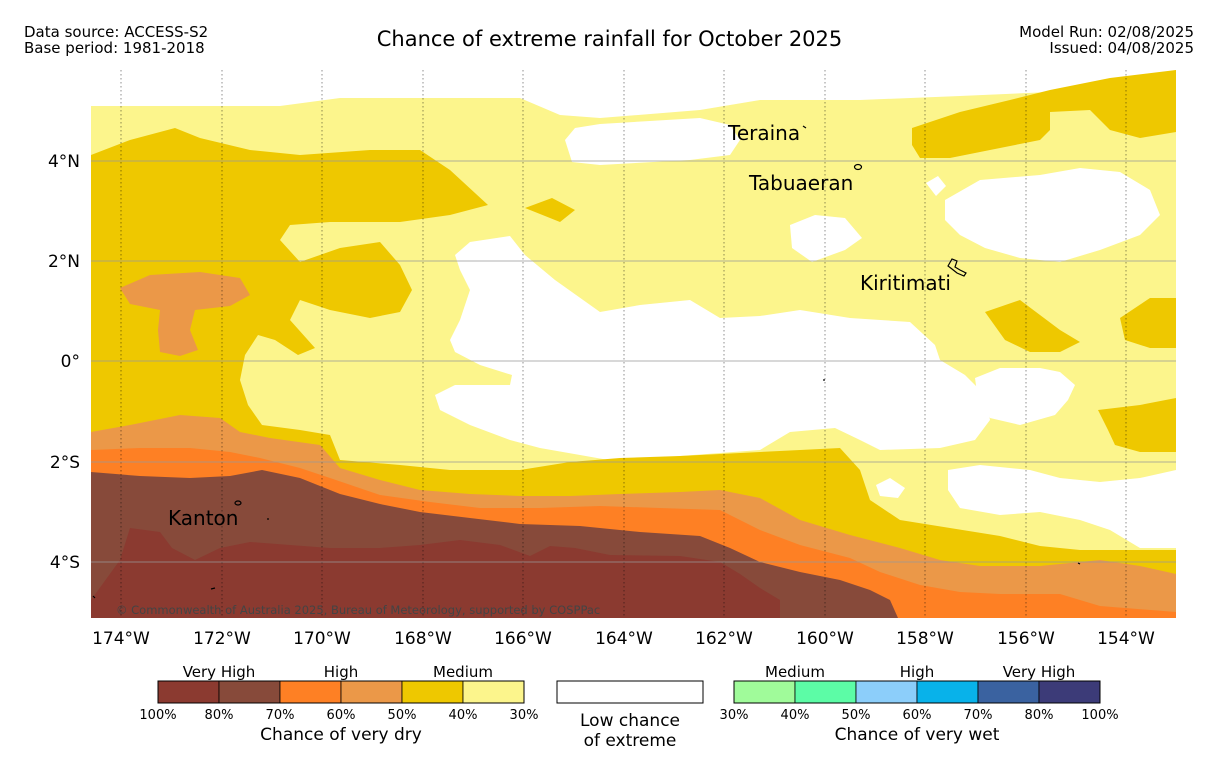 The height and width of the screenshot is (758, 1219). I want to click on small-island-b, so click(213, 588).